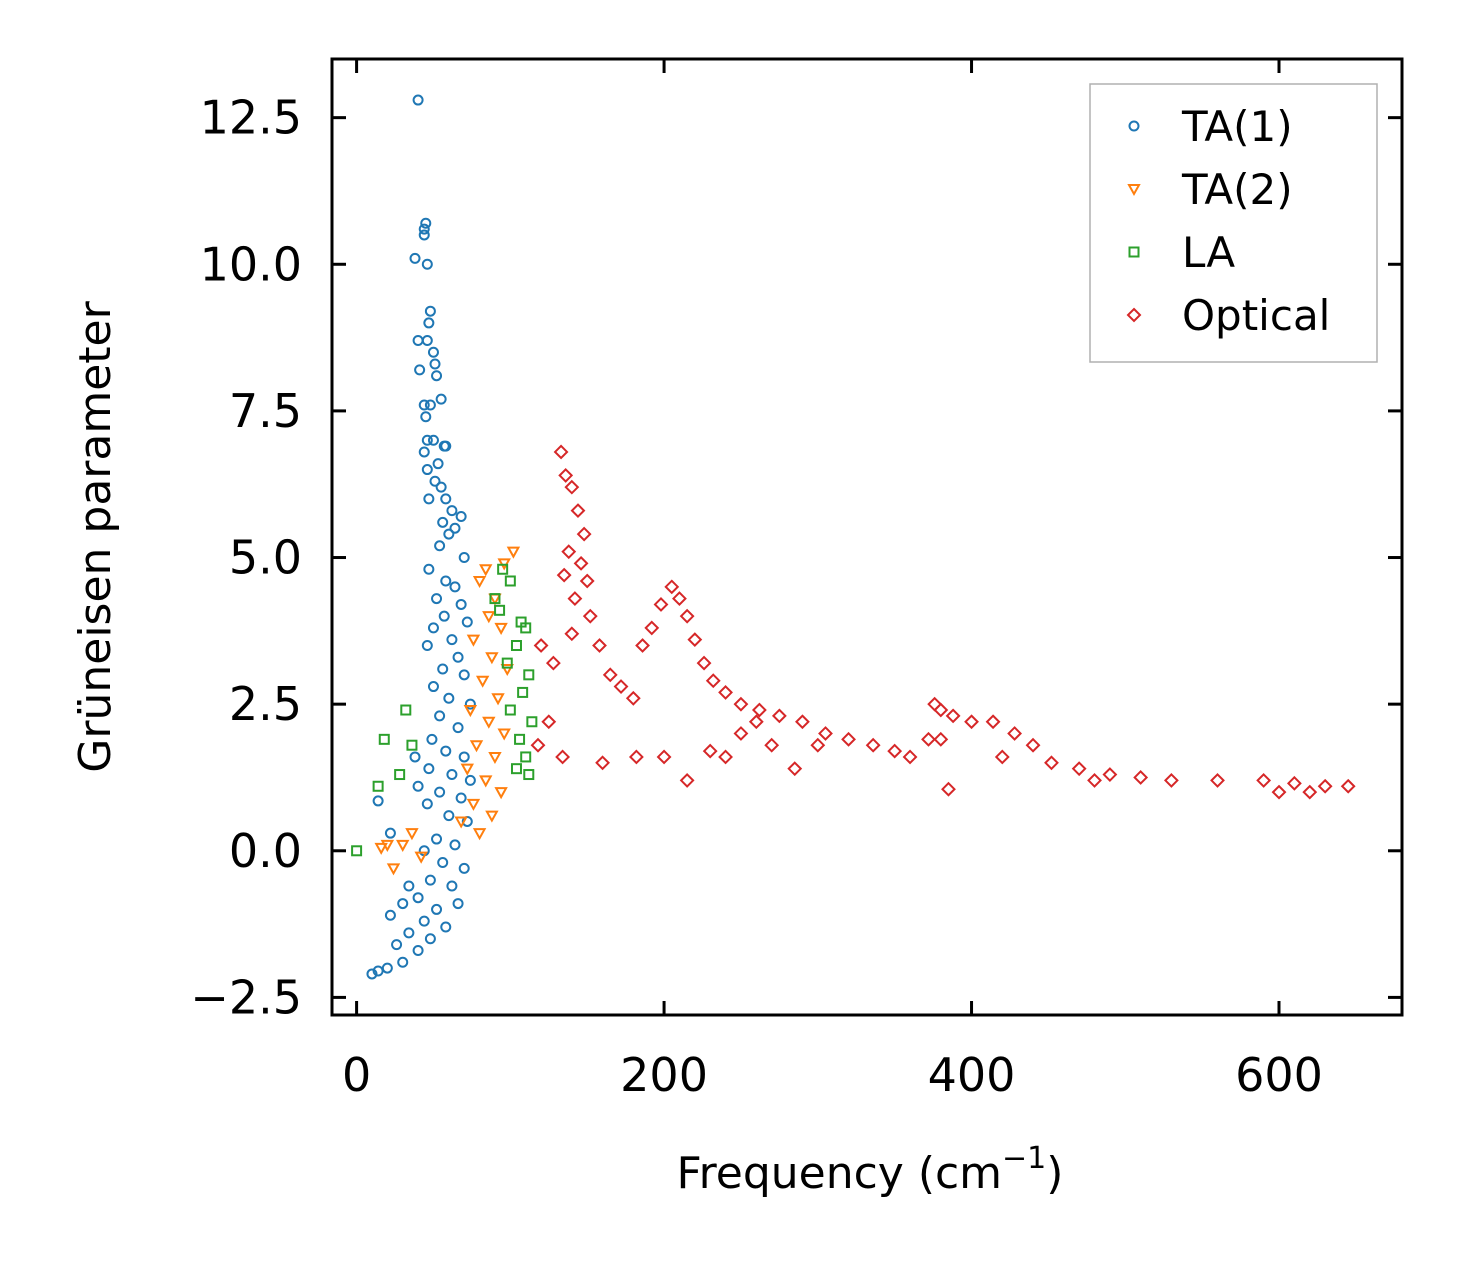  What do you see at coordinates (1228, 315) in the screenshot?
I see `legend-entry: Optical` at bounding box center [1228, 315].